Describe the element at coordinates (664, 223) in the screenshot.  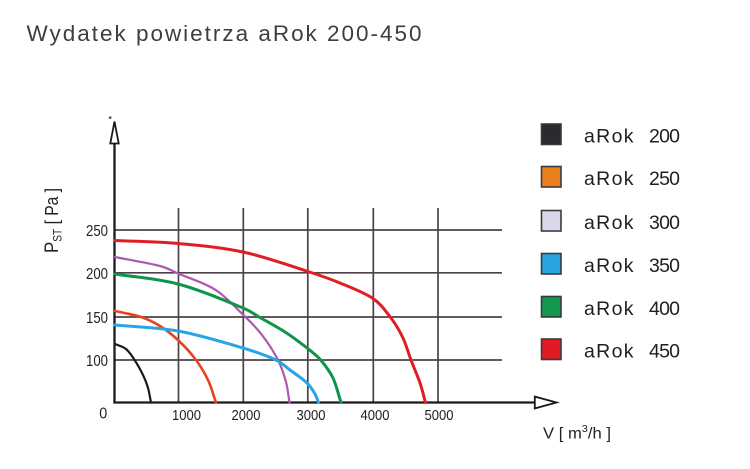
I see `svg-text: 300` at that location.